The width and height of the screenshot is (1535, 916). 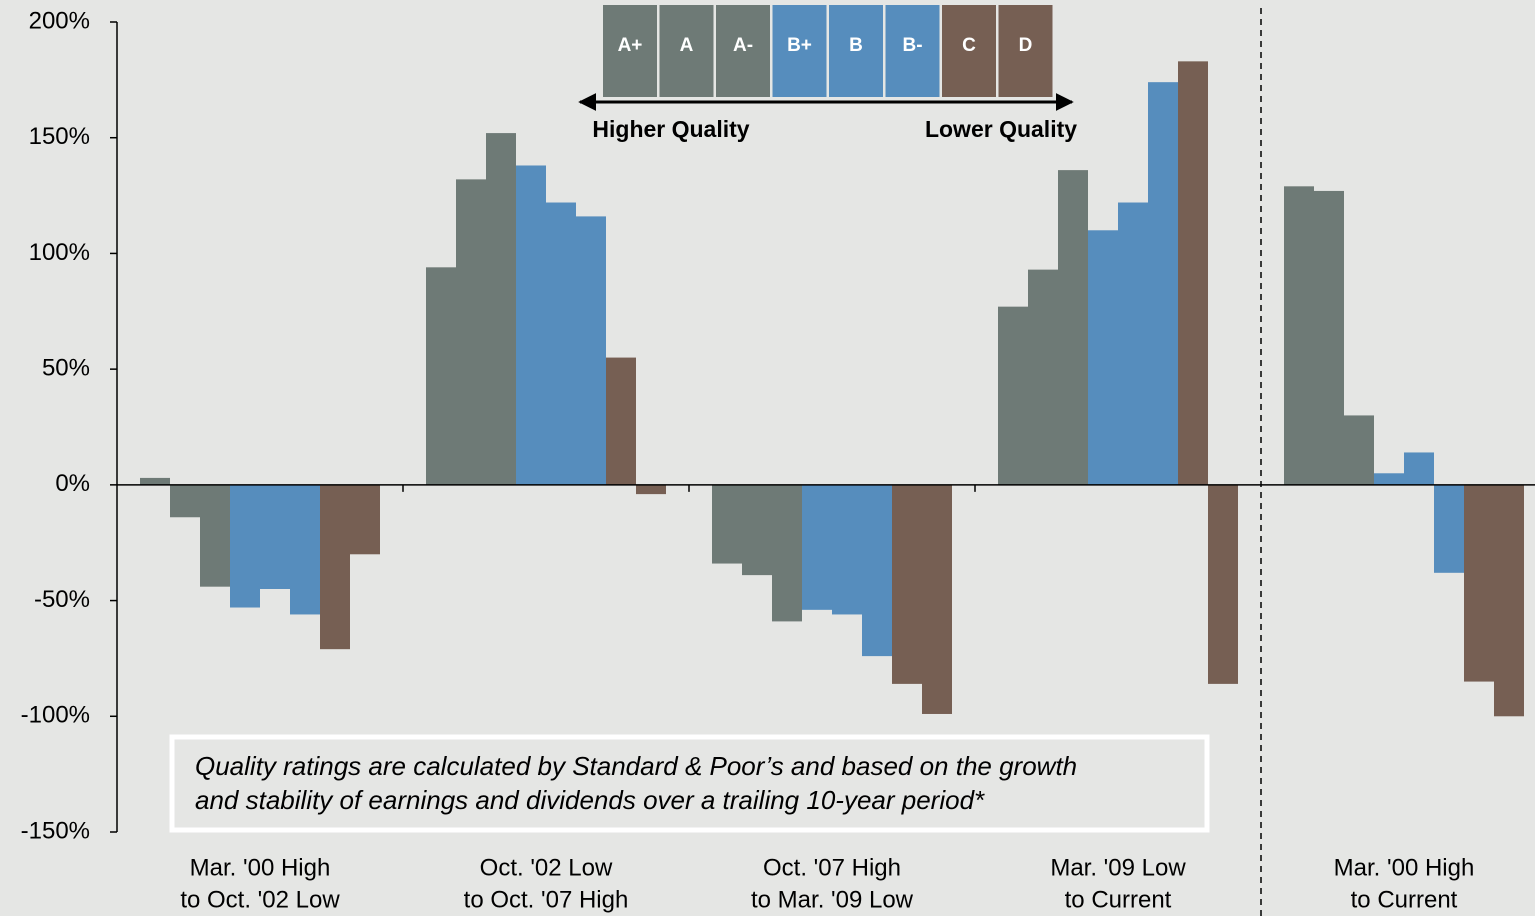 What do you see at coordinates (1118, 867) in the screenshot?
I see `x-tick-label: Mar. '09 Low` at bounding box center [1118, 867].